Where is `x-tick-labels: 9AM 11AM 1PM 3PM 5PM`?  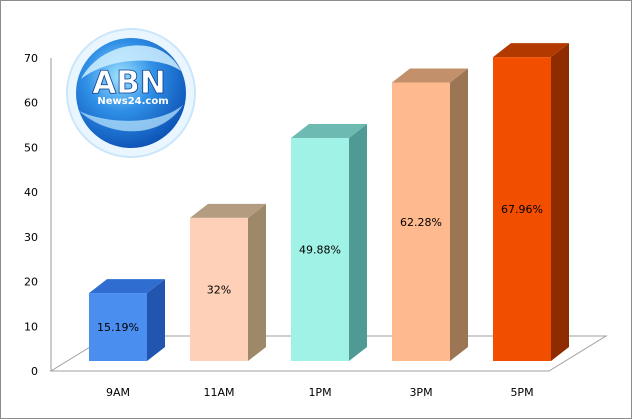 x-tick-labels: 9AM 11AM 1PM 3PM 5PM is located at coordinates (320, 392).